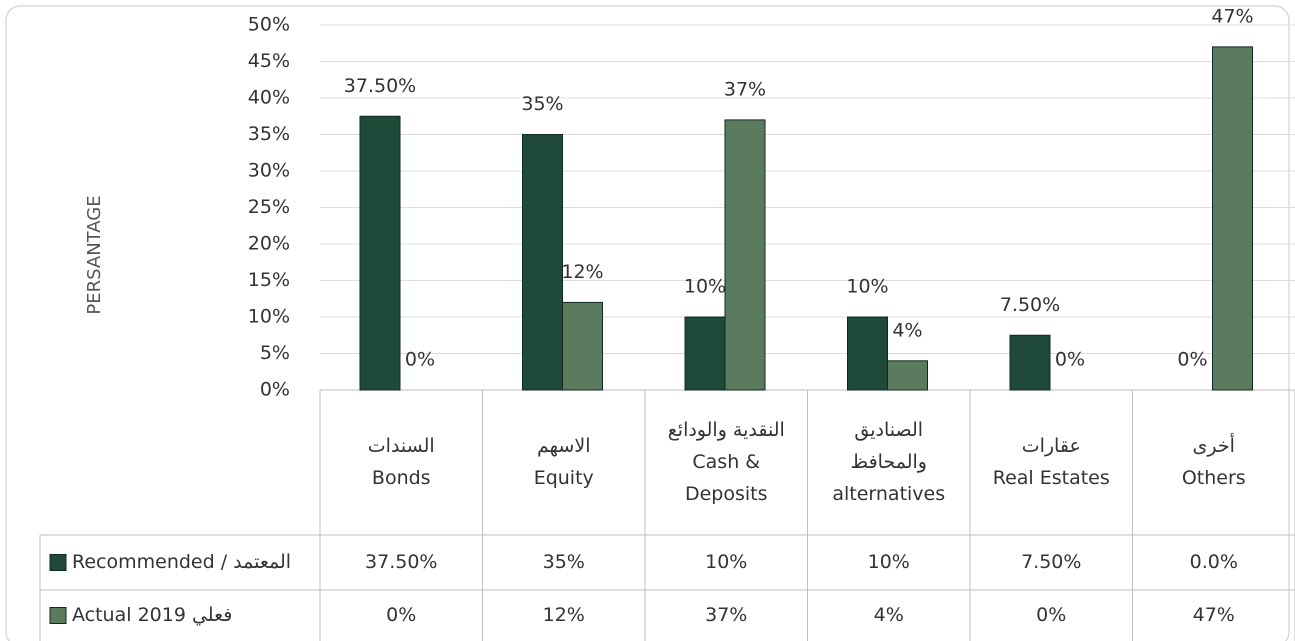 Image resolution: width=1295 pixels, height=641 pixels. What do you see at coordinates (401, 478) in the screenshot?
I see `x-tick-label: Bonds` at bounding box center [401, 478].